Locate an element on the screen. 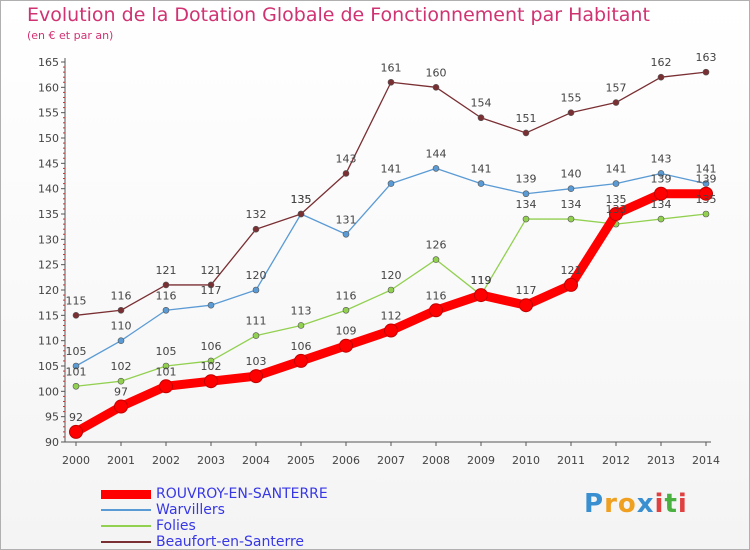 Image resolution: width=750 pixels, height=550 pixels. data-label: 105 is located at coordinates (76, 351).